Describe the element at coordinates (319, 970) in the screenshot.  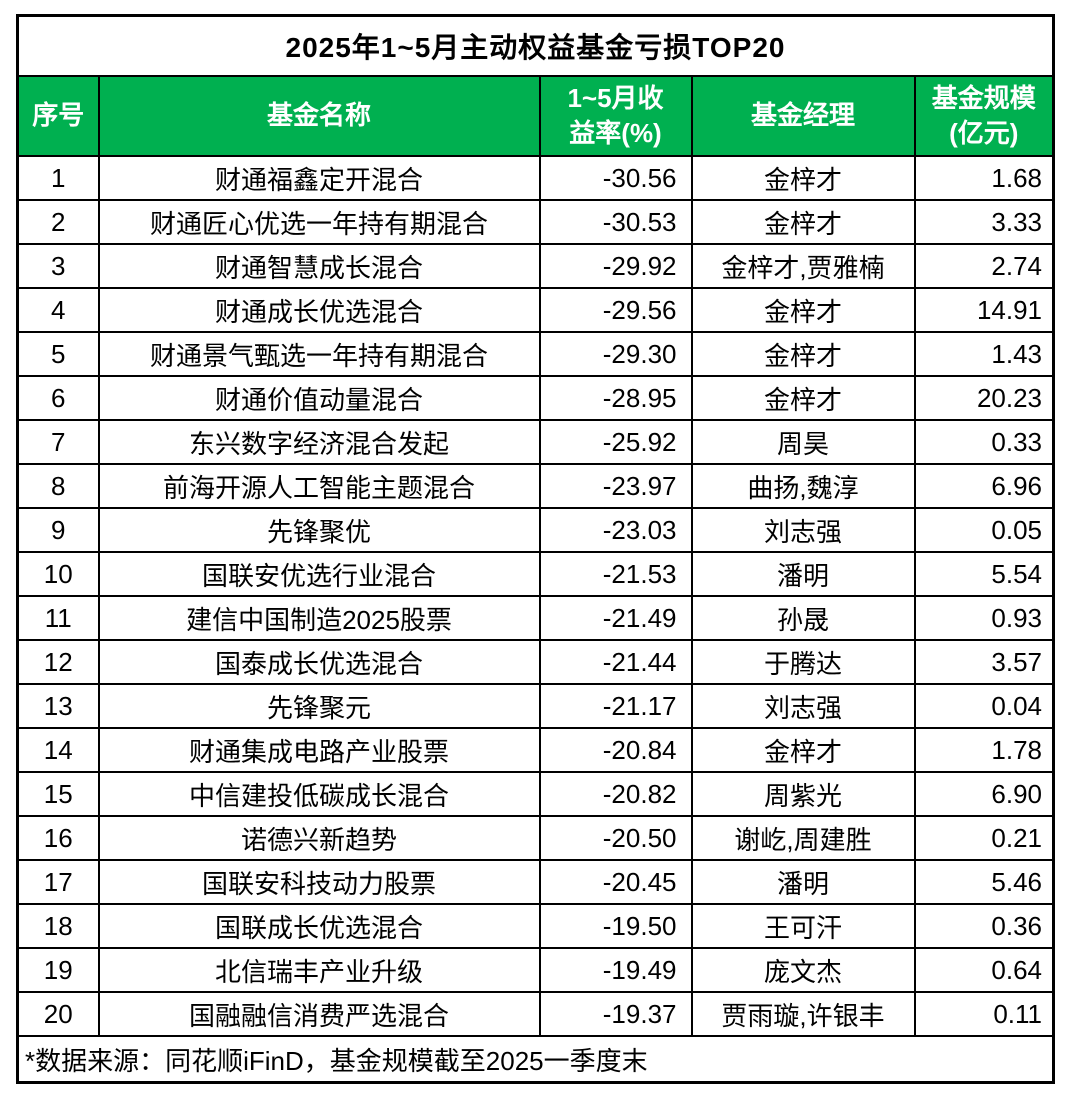
I see `fund-name-cell: 北信瑞丰产业升级` at that location.